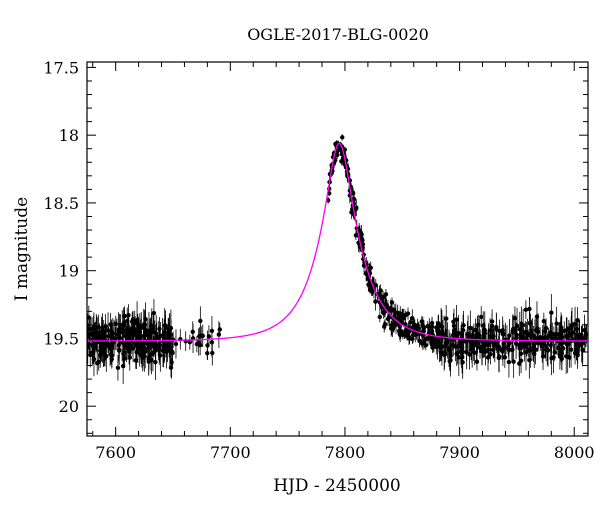 This screenshot has height=512, width=600. What do you see at coordinates (61, 338) in the screenshot?
I see `y-tick-label: 19.5` at bounding box center [61, 338].